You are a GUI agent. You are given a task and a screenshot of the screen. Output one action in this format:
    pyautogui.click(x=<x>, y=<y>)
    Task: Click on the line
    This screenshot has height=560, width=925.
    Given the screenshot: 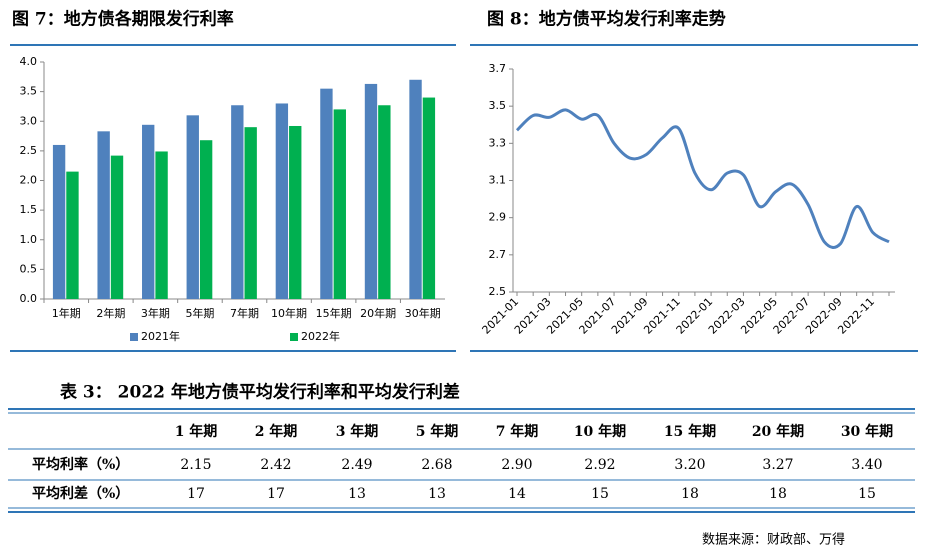 What is the action you would take?
    pyautogui.click(x=702, y=178)
    